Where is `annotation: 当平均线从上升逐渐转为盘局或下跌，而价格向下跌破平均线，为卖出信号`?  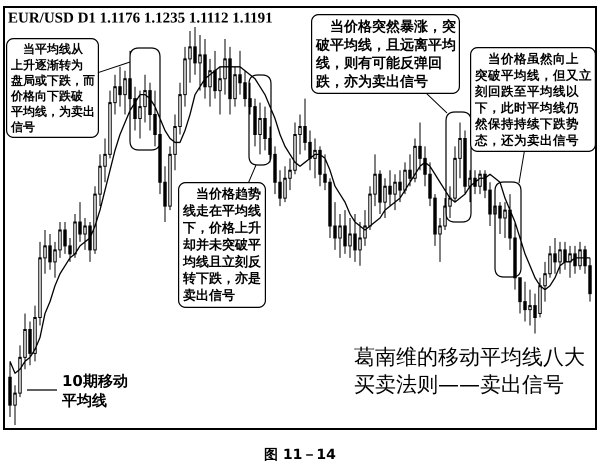 annotation: 当平均线从上升逐渐转为盘局或下跌，而价格向下跌破平均线，为卖出信号 is located at coordinates (53, 88).